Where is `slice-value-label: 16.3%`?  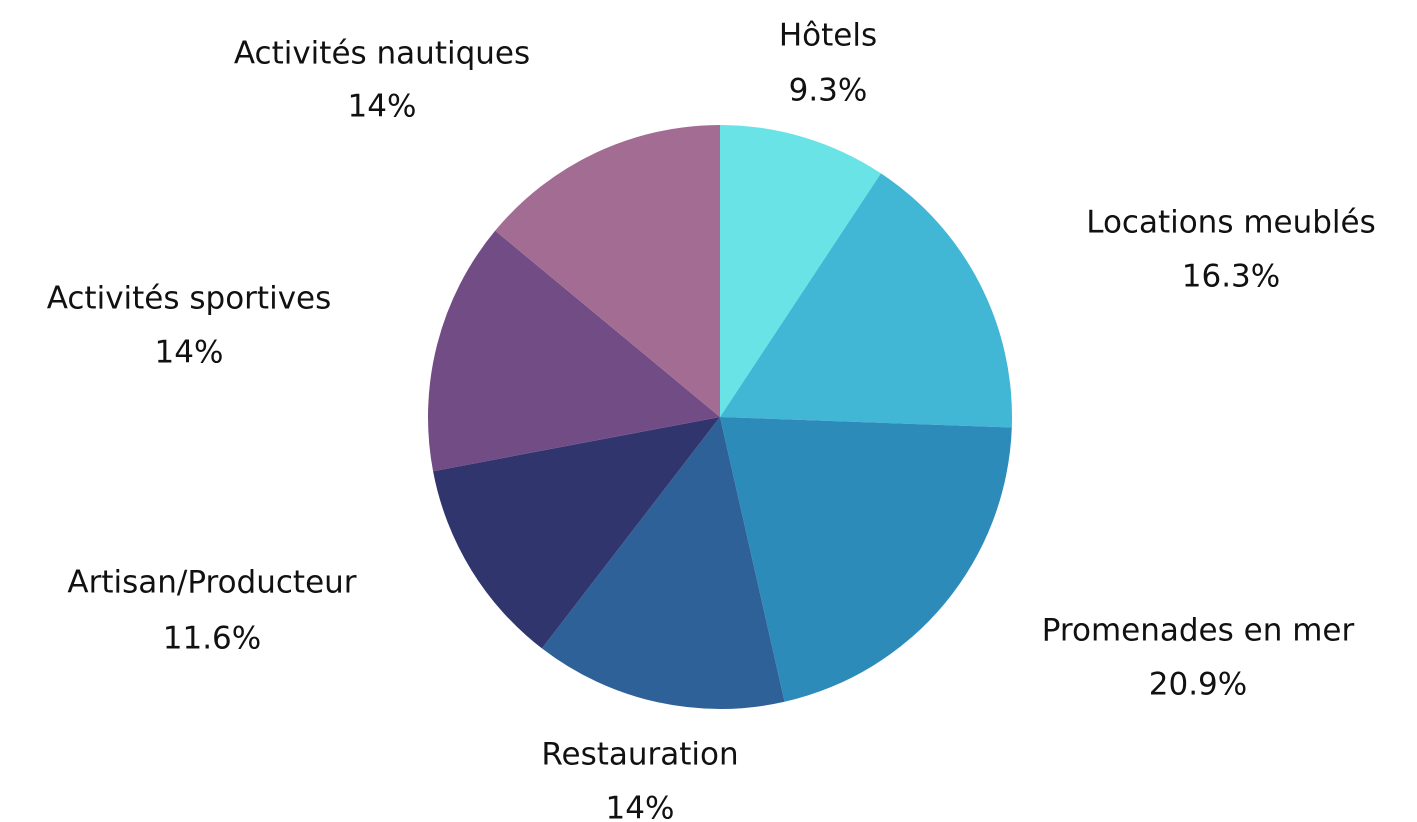
slice-value-label: 16.3% is located at coordinates (1231, 277).